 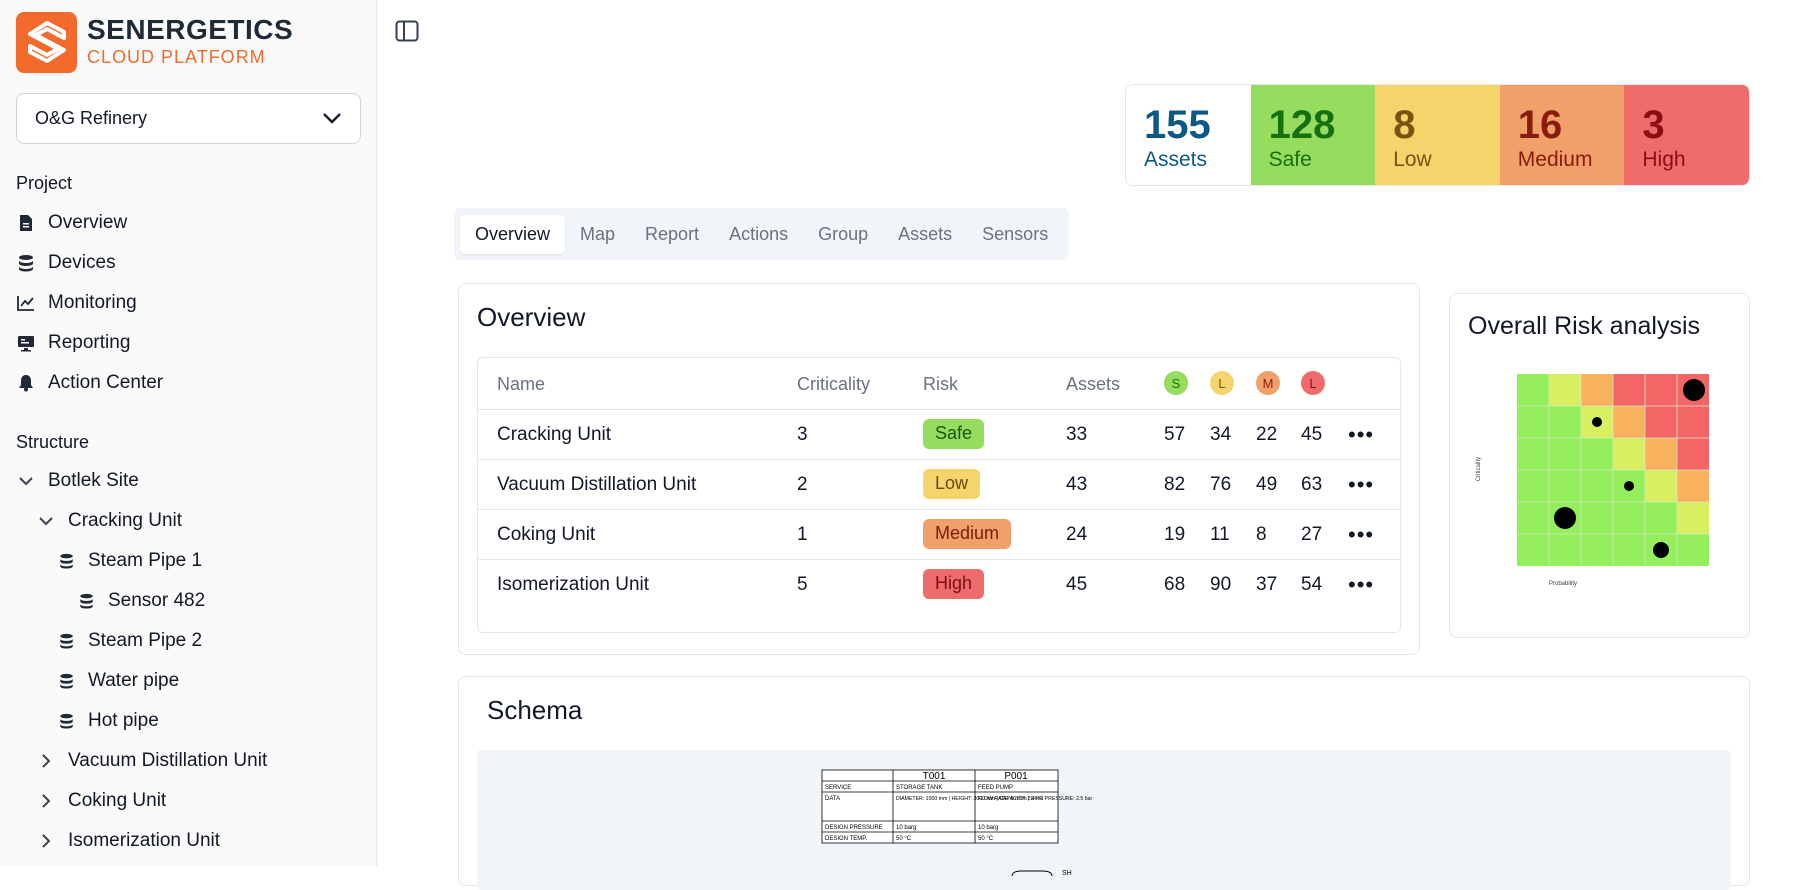 What do you see at coordinates (129, 561) in the screenshot?
I see `tree-item-steam-pipe-1: Steam Pipe 1` at bounding box center [129, 561].